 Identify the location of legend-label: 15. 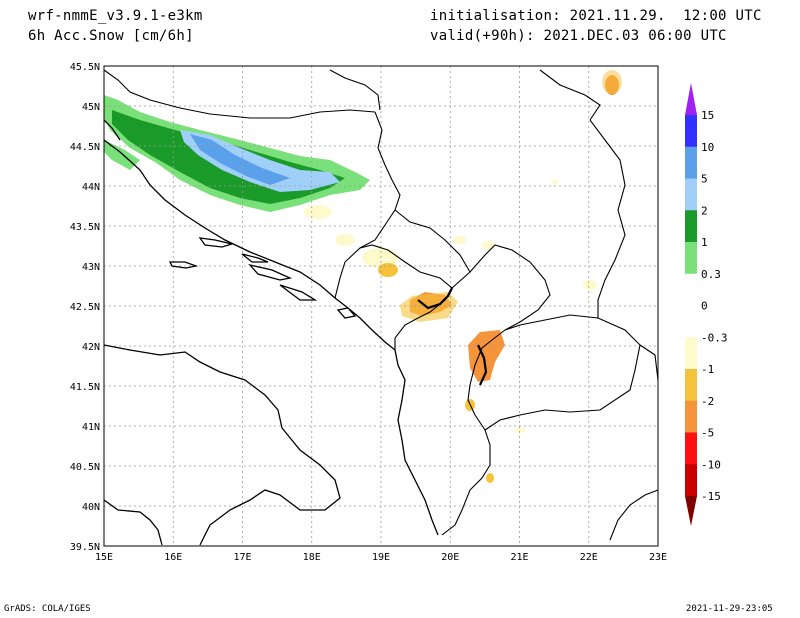
(707, 115).